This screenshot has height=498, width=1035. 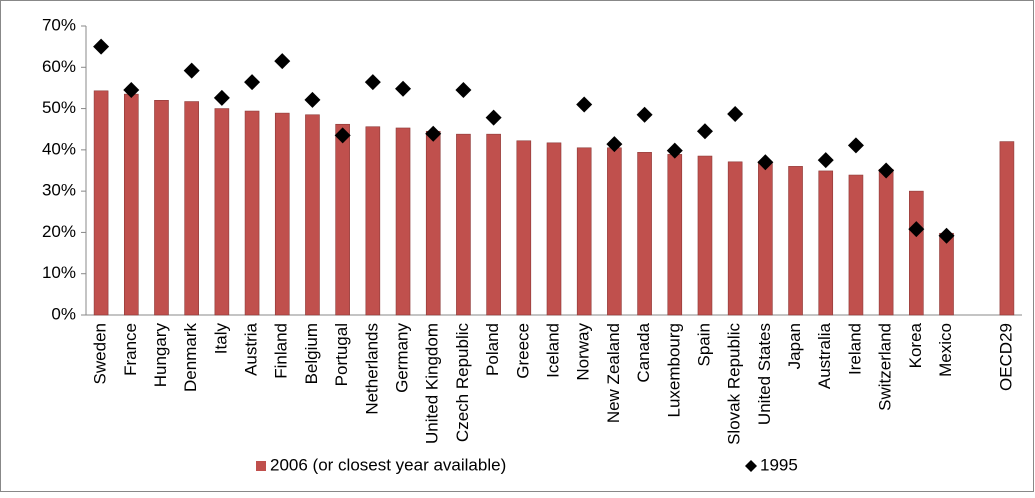 What do you see at coordinates (388, 464) in the screenshot?
I see `legend-label: 2006 (or closest year available)` at bounding box center [388, 464].